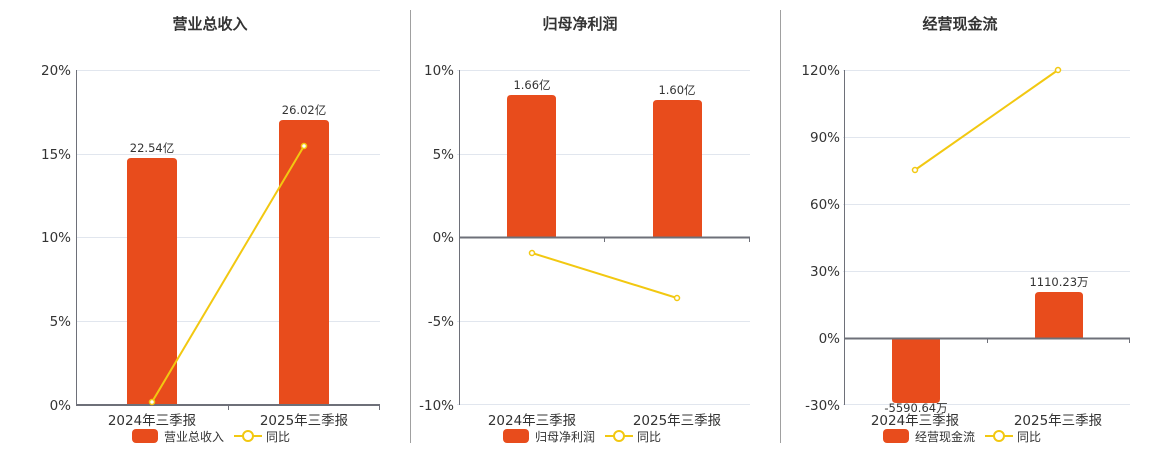  Describe the element at coordinates (532, 253) in the screenshot. I see `chart2-yoy-point-2024` at that location.